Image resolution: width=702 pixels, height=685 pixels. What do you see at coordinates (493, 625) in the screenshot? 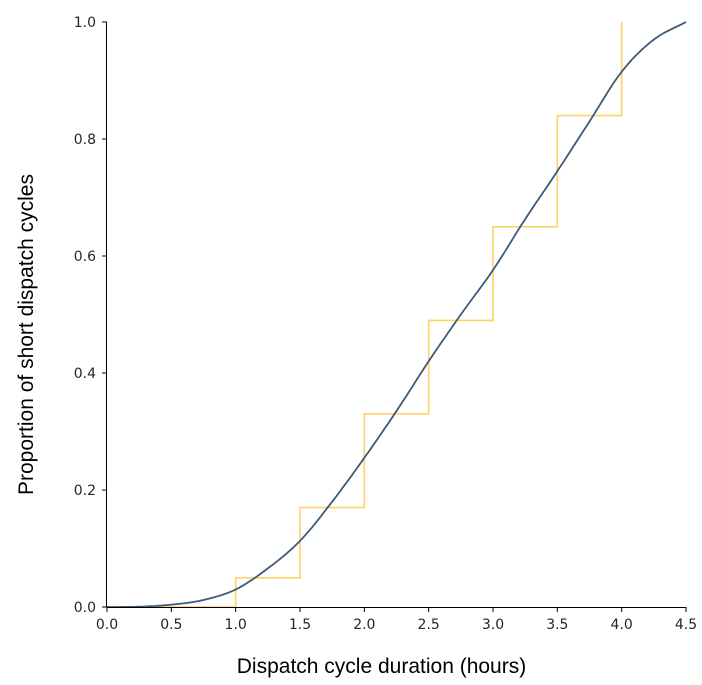
I see `x-tick-label: 3.0` at bounding box center [493, 625].